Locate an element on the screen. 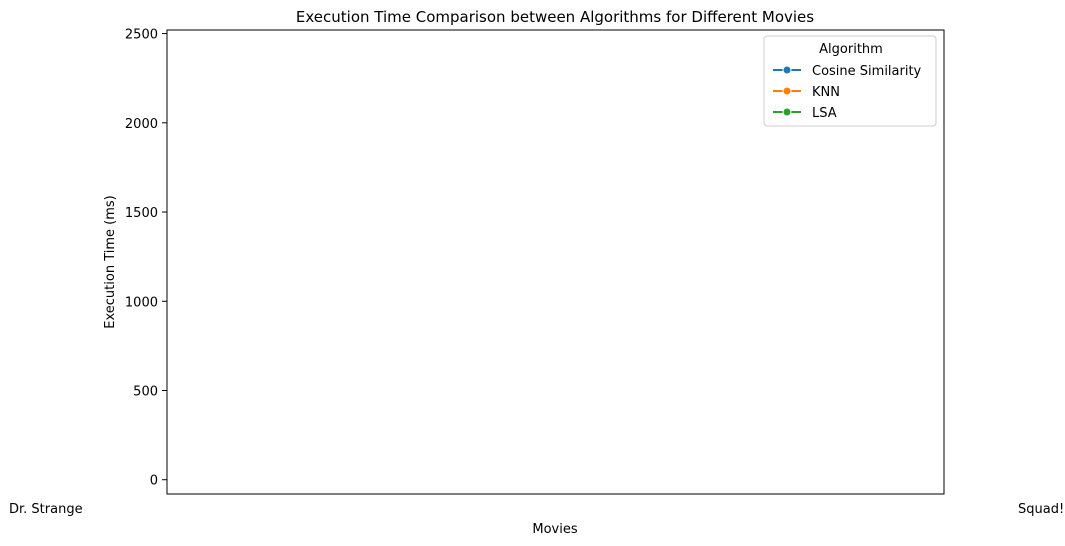  legend-label-knn: KNN is located at coordinates (826, 92).